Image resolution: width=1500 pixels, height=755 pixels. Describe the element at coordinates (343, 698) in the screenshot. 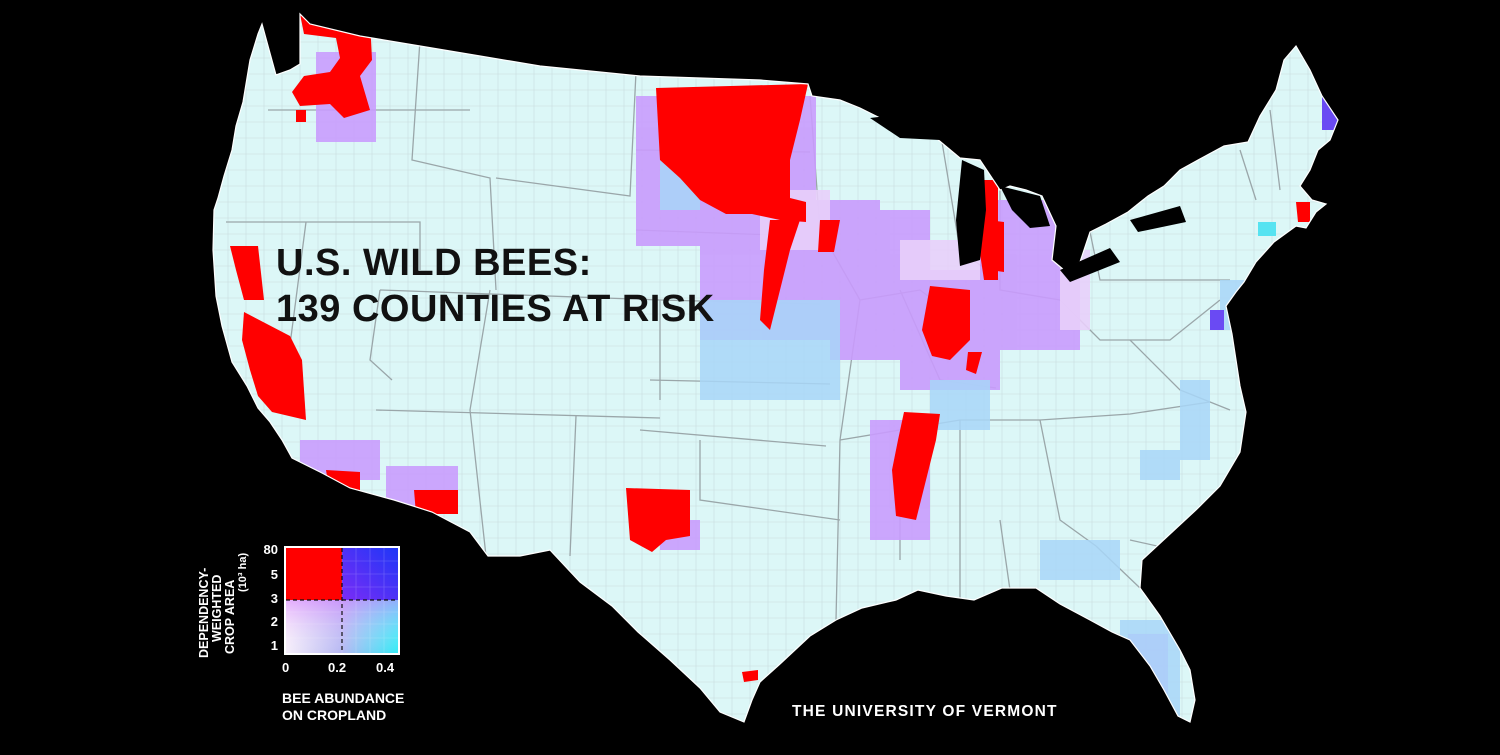

I see `legend-x-label-line-1: BEE ABUNDANCE` at that location.